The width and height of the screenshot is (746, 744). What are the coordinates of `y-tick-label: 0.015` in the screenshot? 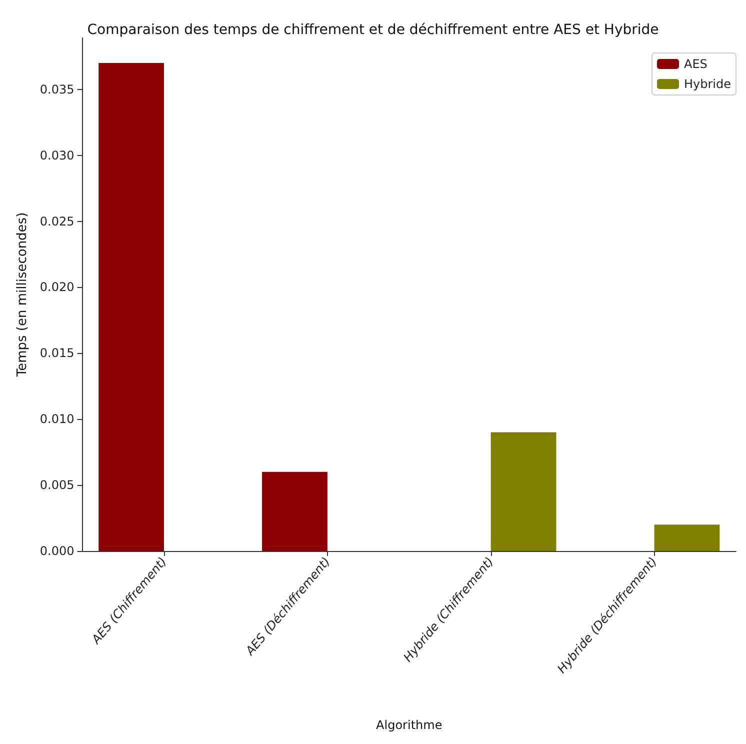 It's located at (57, 353).